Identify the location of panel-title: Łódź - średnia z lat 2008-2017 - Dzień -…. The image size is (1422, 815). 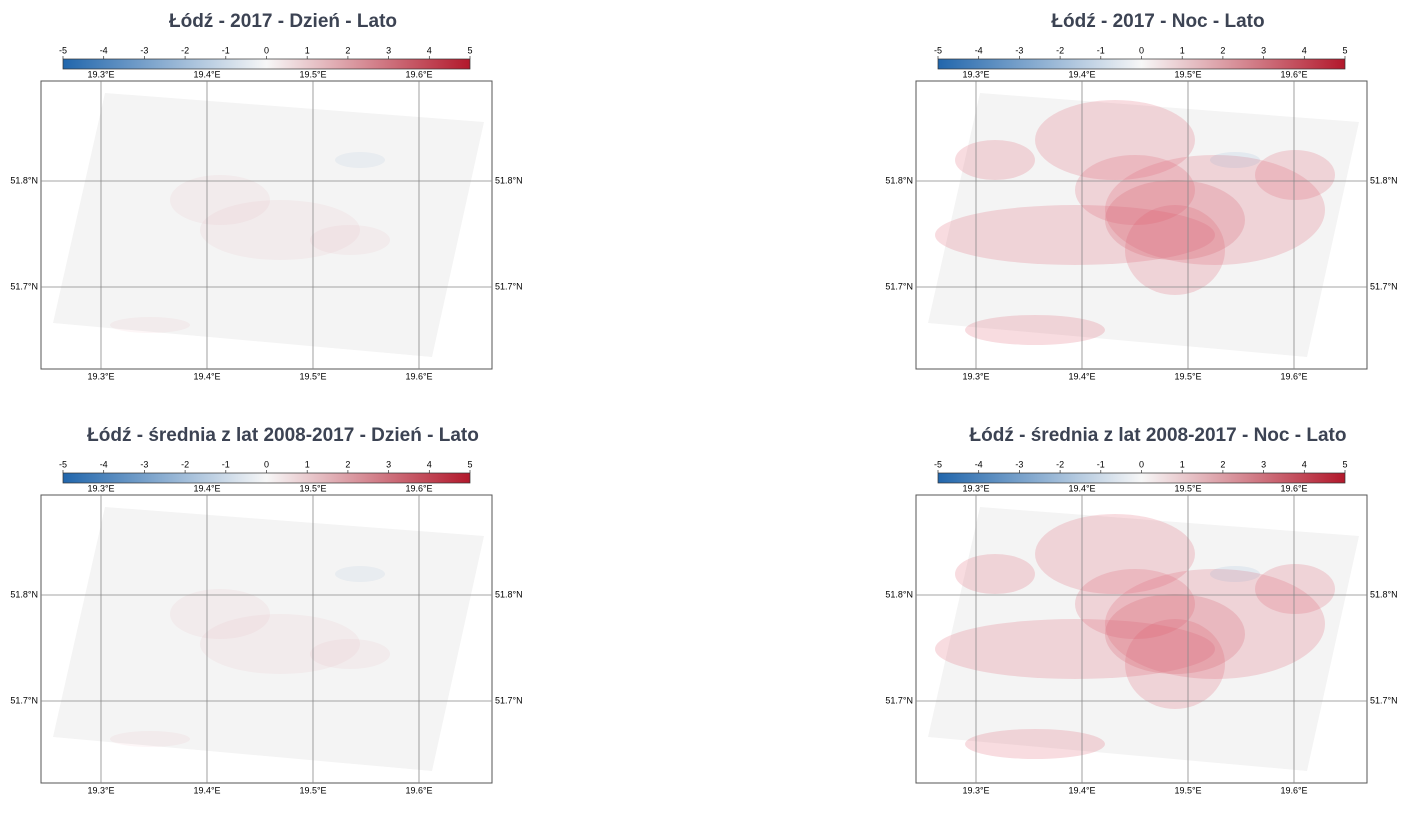
(283, 435).